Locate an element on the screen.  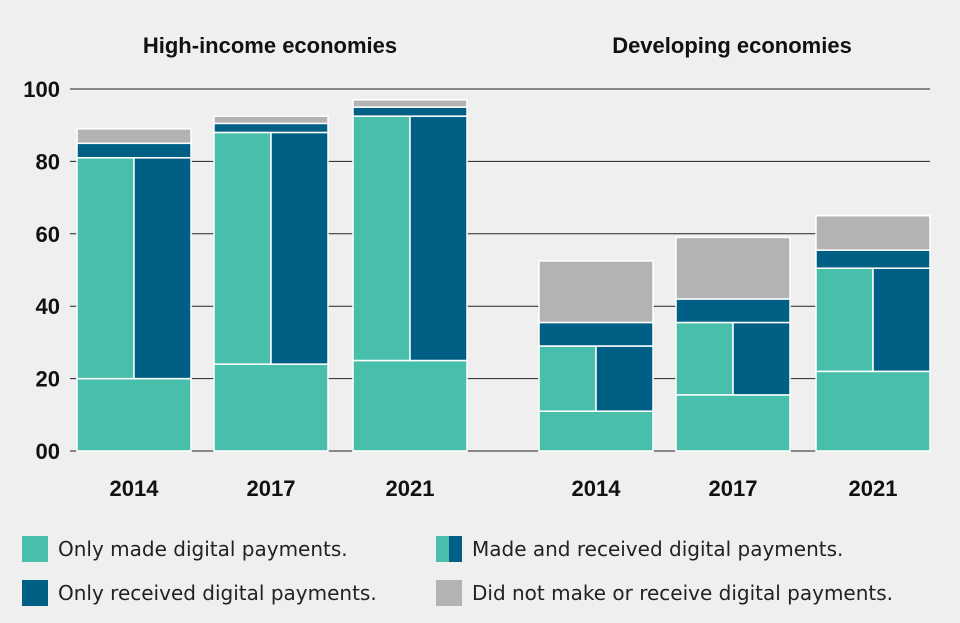
legend-swatch-none is located at coordinates (449, 593).